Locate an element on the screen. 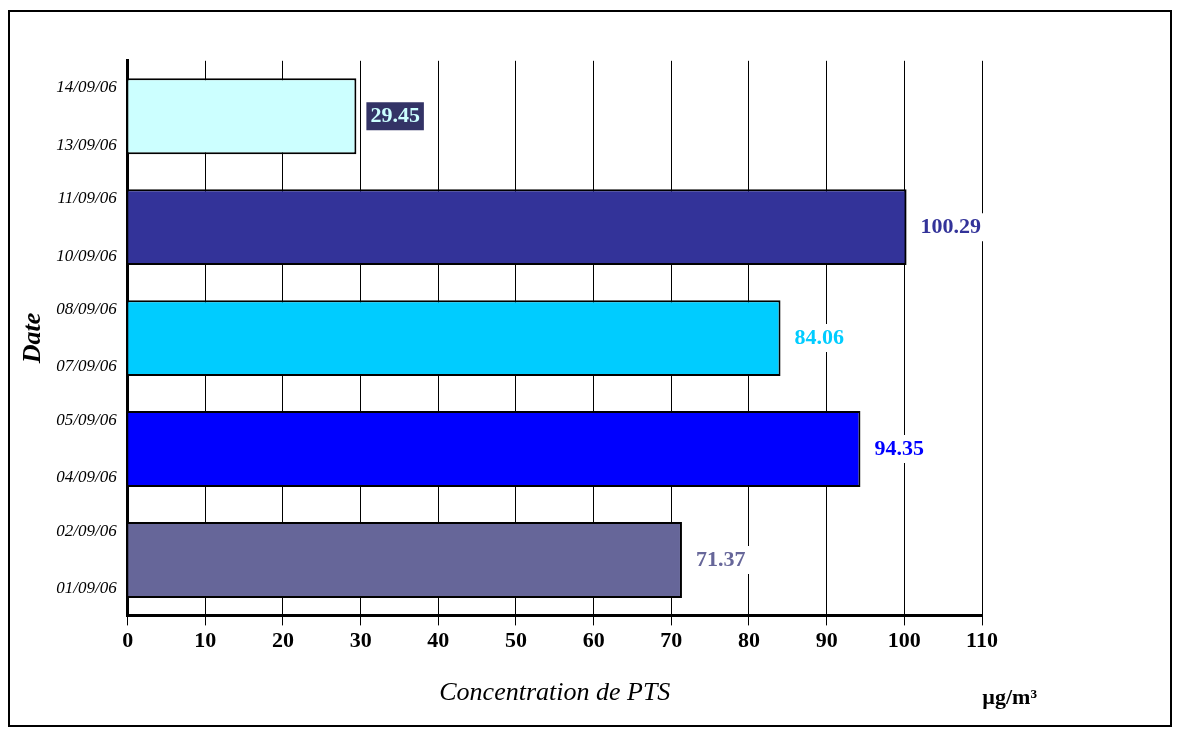 This screenshot has height=731, width=1182. x-tick-label: 70 is located at coordinates (671, 640).